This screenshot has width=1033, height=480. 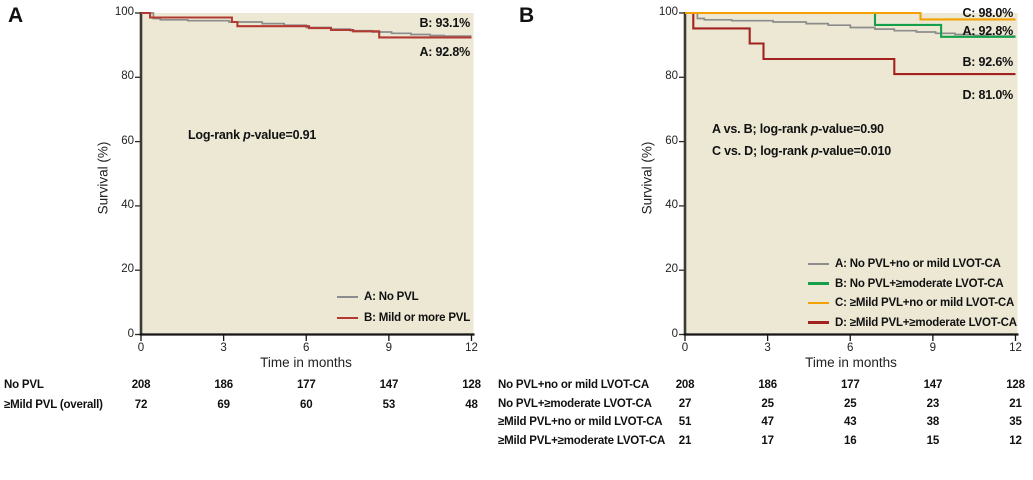 I want to click on panel-b-y-tick-label: 100, so click(x=668, y=12).